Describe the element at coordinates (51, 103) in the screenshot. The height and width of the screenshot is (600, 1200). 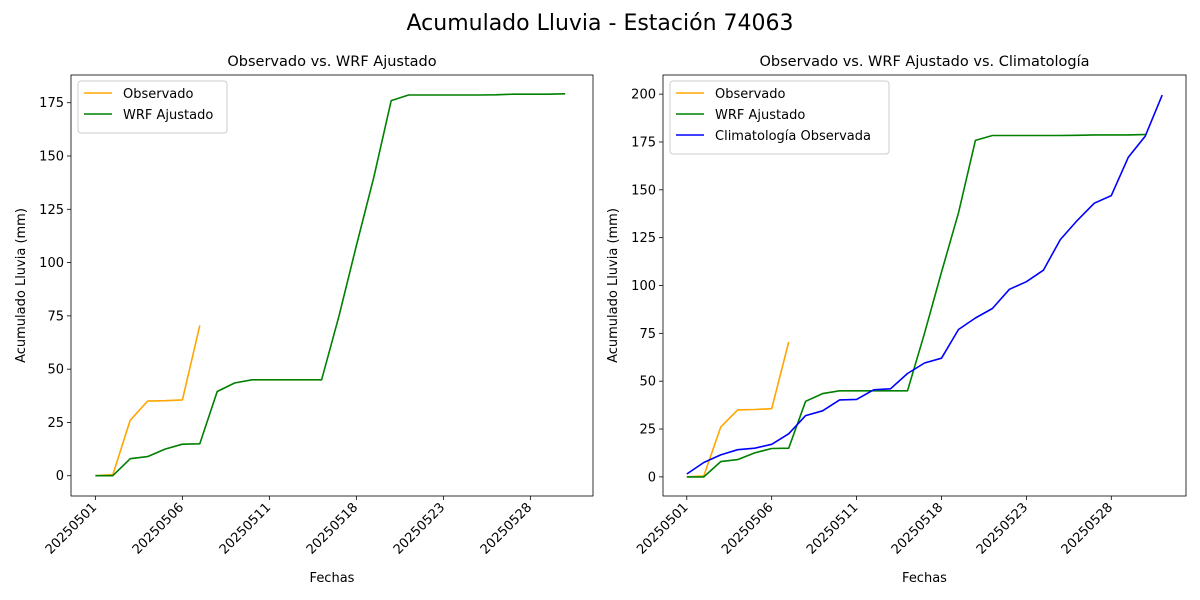
I see `chart-1-y-tick-label: 175` at that location.